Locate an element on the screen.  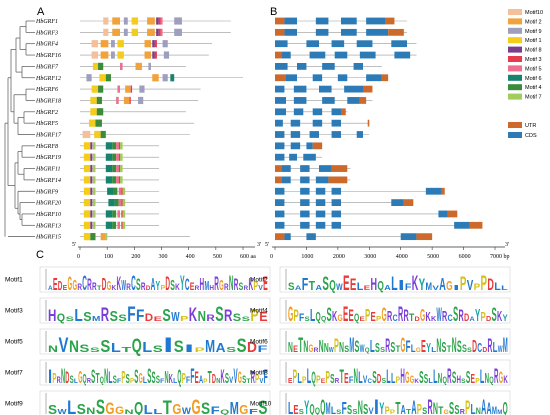
gene-label: HbGRF12 is located at coordinates (48, 79).